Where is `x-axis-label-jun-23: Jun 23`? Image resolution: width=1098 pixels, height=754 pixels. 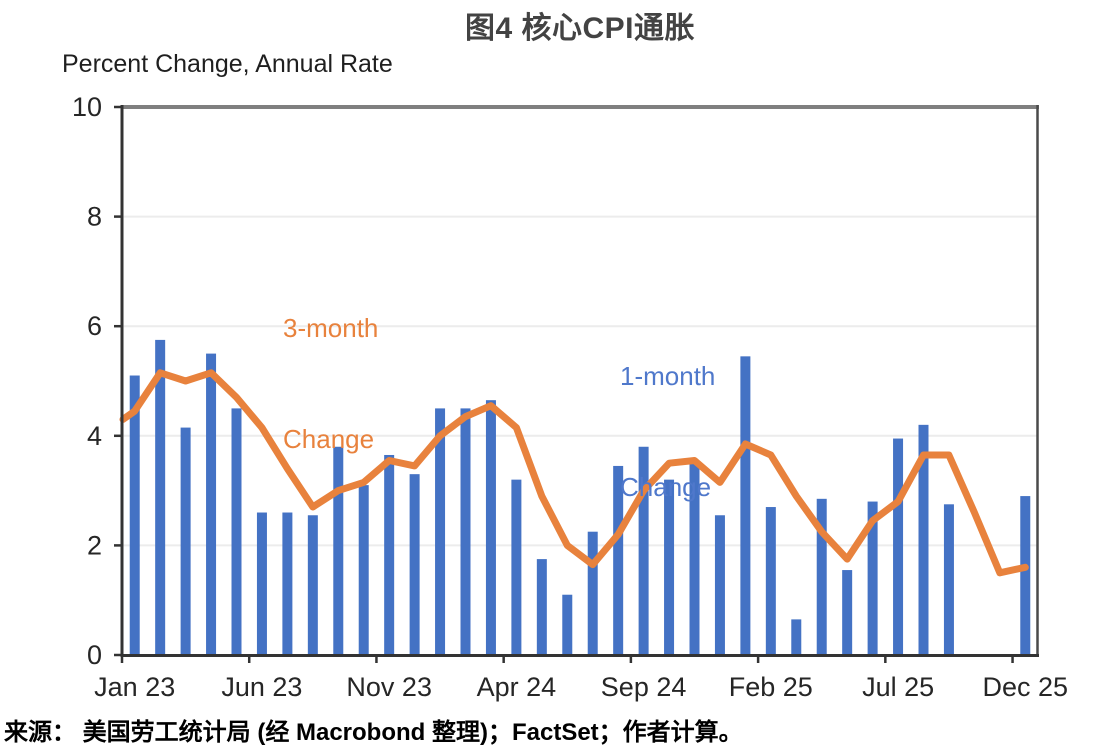
x-axis-label-jun-23: Jun 23 is located at coordinates (261, 687).